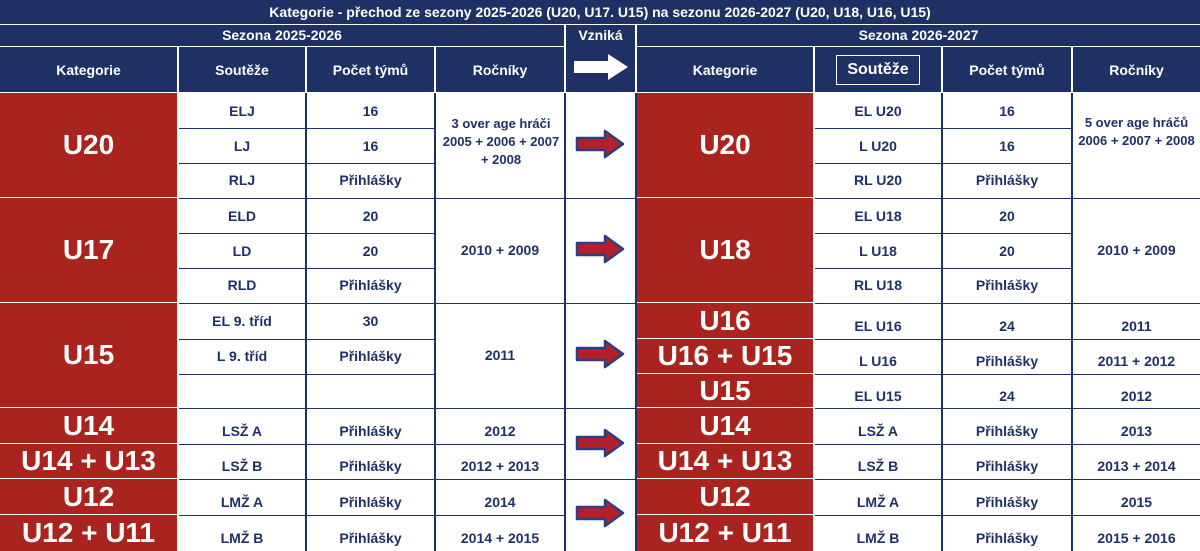  I want to click on left-category: U12, so click(88, 496).